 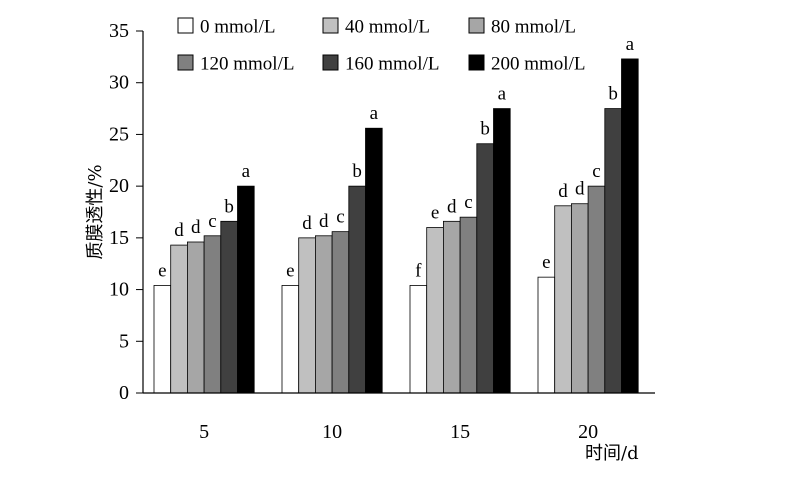 I want to click on y-tick-label: 25, so click(x=119, y=134).